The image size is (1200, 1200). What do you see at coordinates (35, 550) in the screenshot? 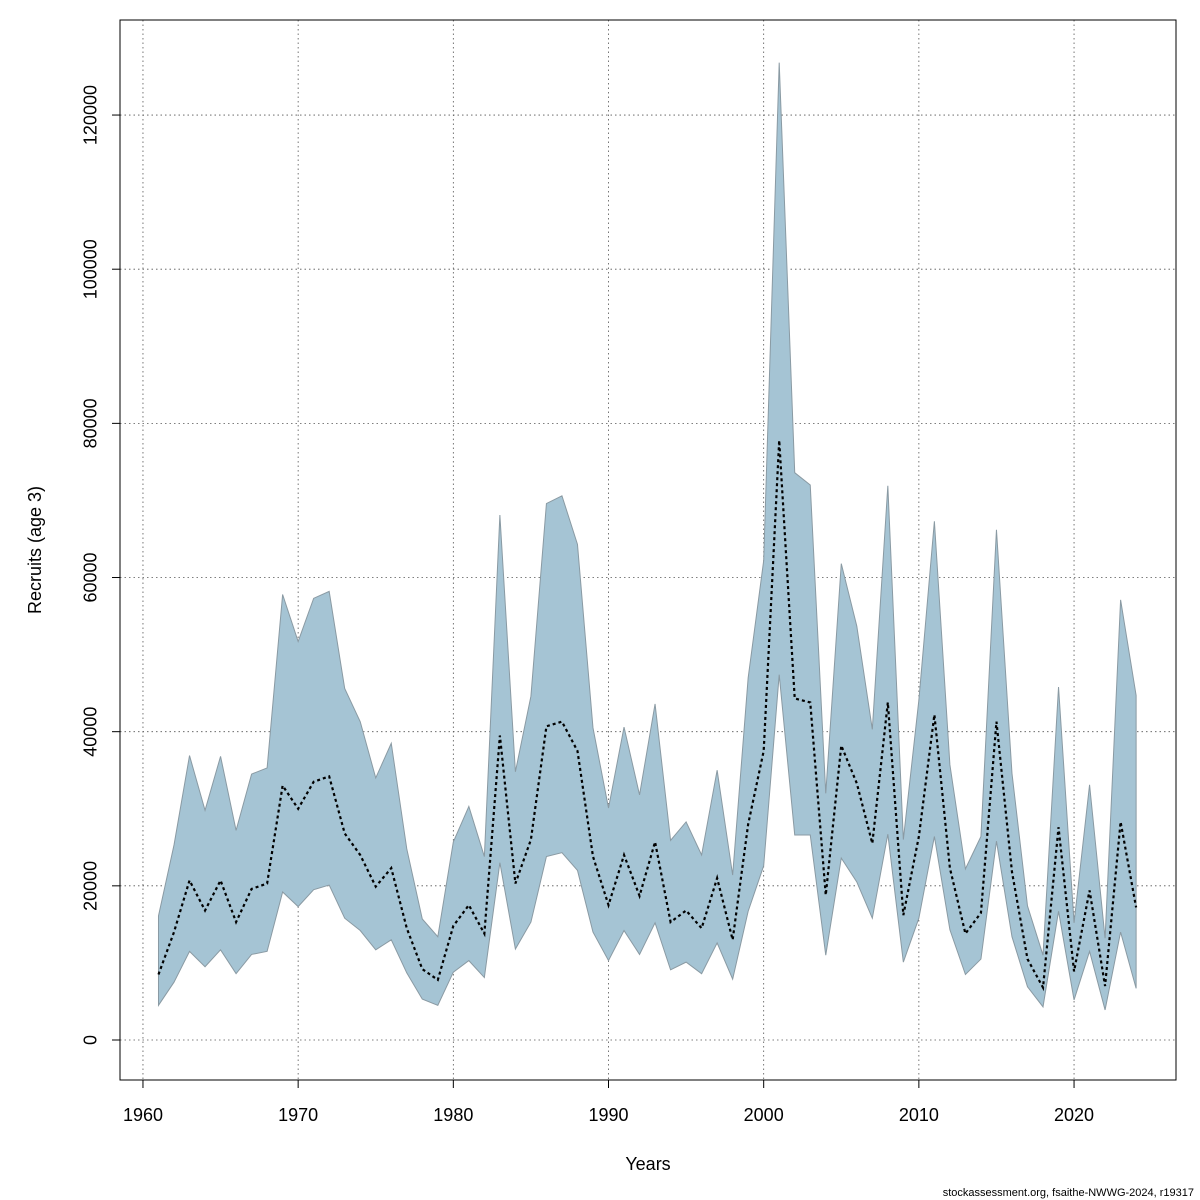
I see `y-axis-label: Recruits (age 3)` at bounding box center [35, 550].